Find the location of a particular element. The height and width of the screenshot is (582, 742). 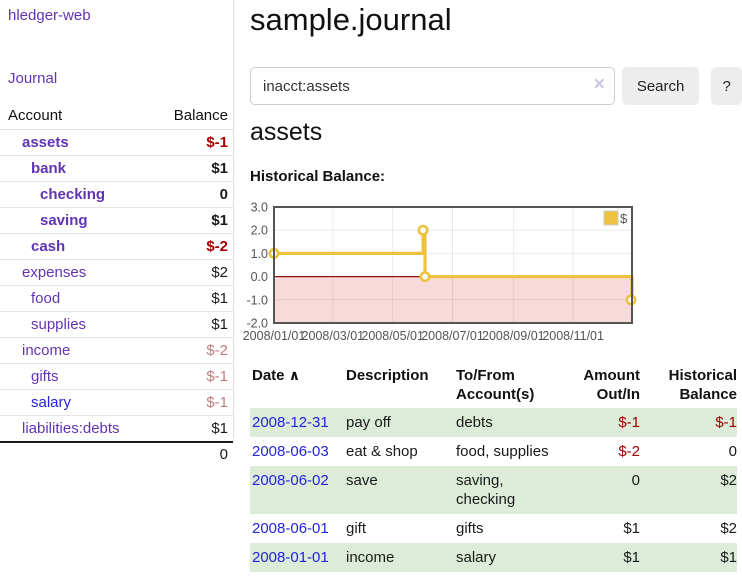

sidebar-account-link: supplies is located at coordinates (59, 324).